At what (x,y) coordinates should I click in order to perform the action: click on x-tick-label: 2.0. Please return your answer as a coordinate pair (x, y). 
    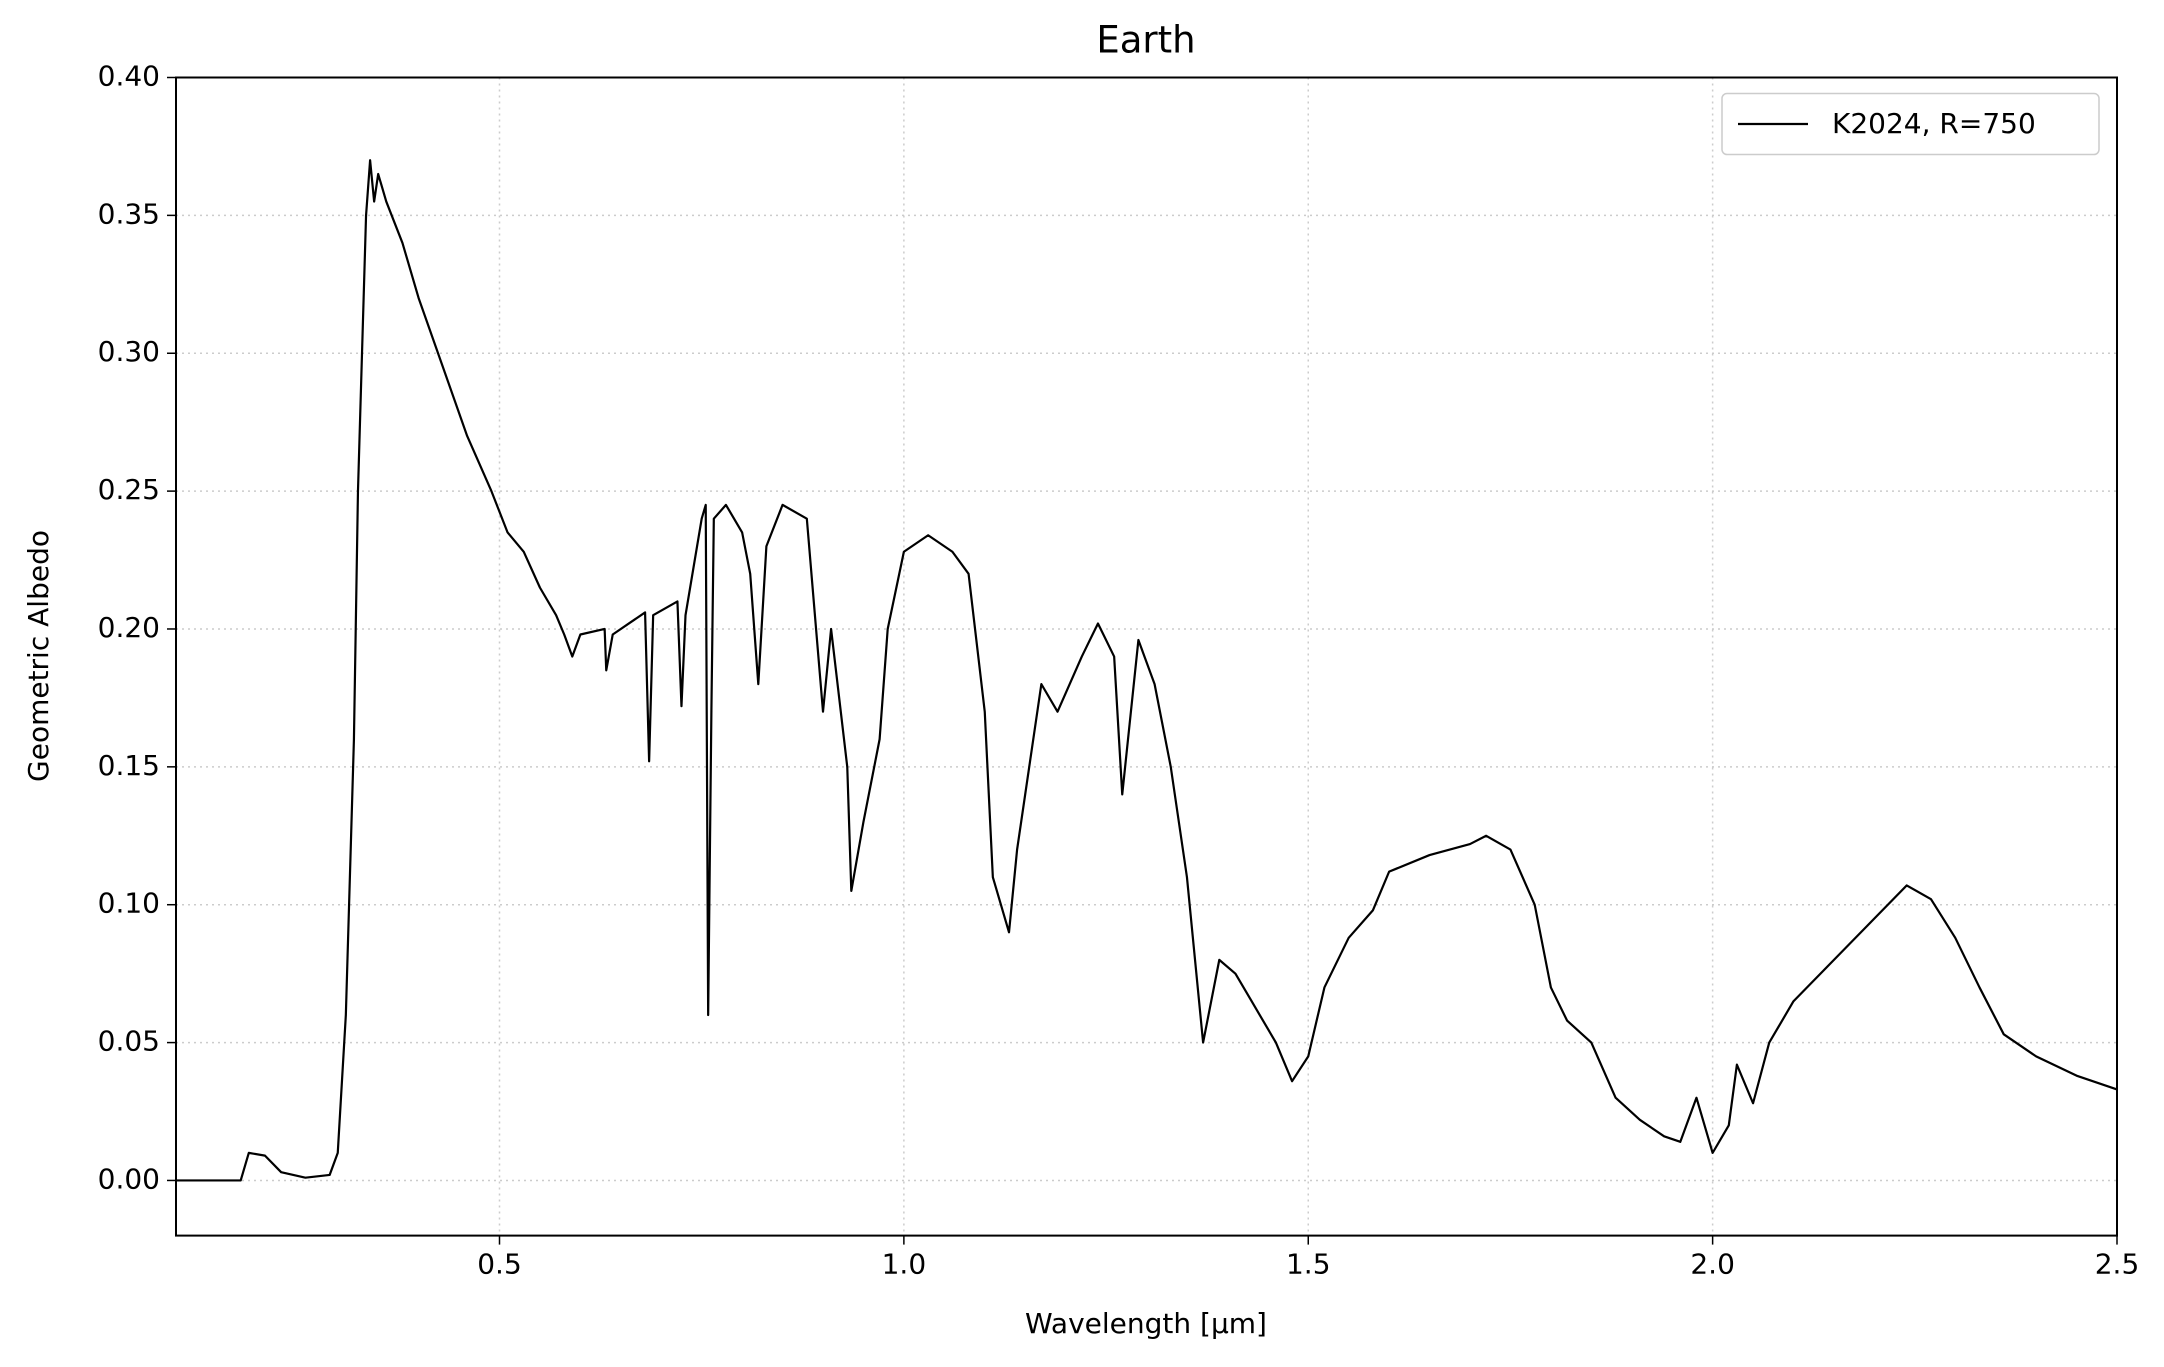
    Looking at the image, I should click on (1712, 1264).